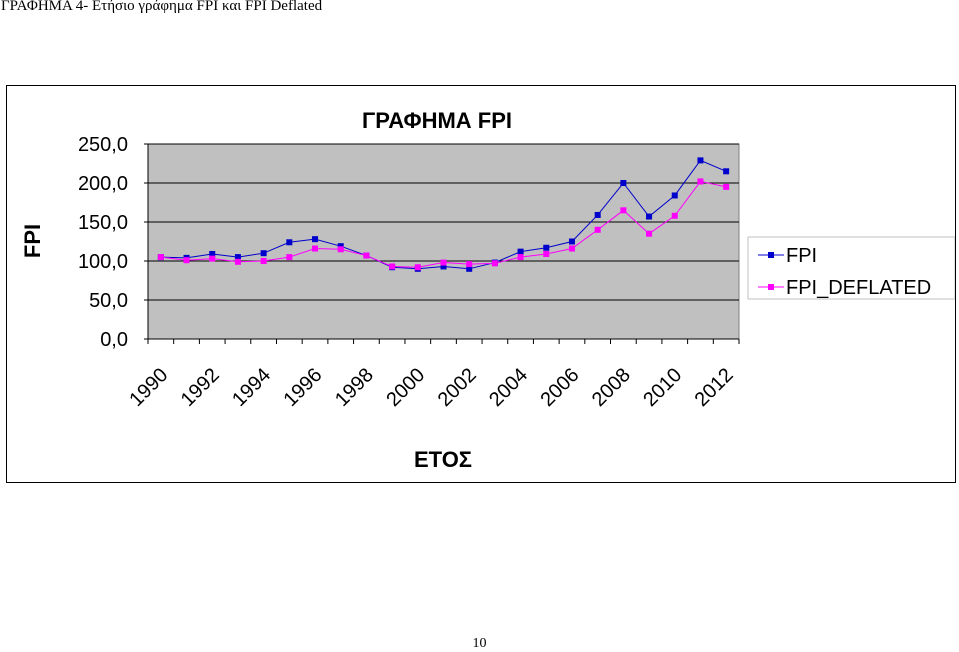  What do you see at coordinates (443, 214) in the screenshot?
I see `series-group` at bounding box center [443, 214].